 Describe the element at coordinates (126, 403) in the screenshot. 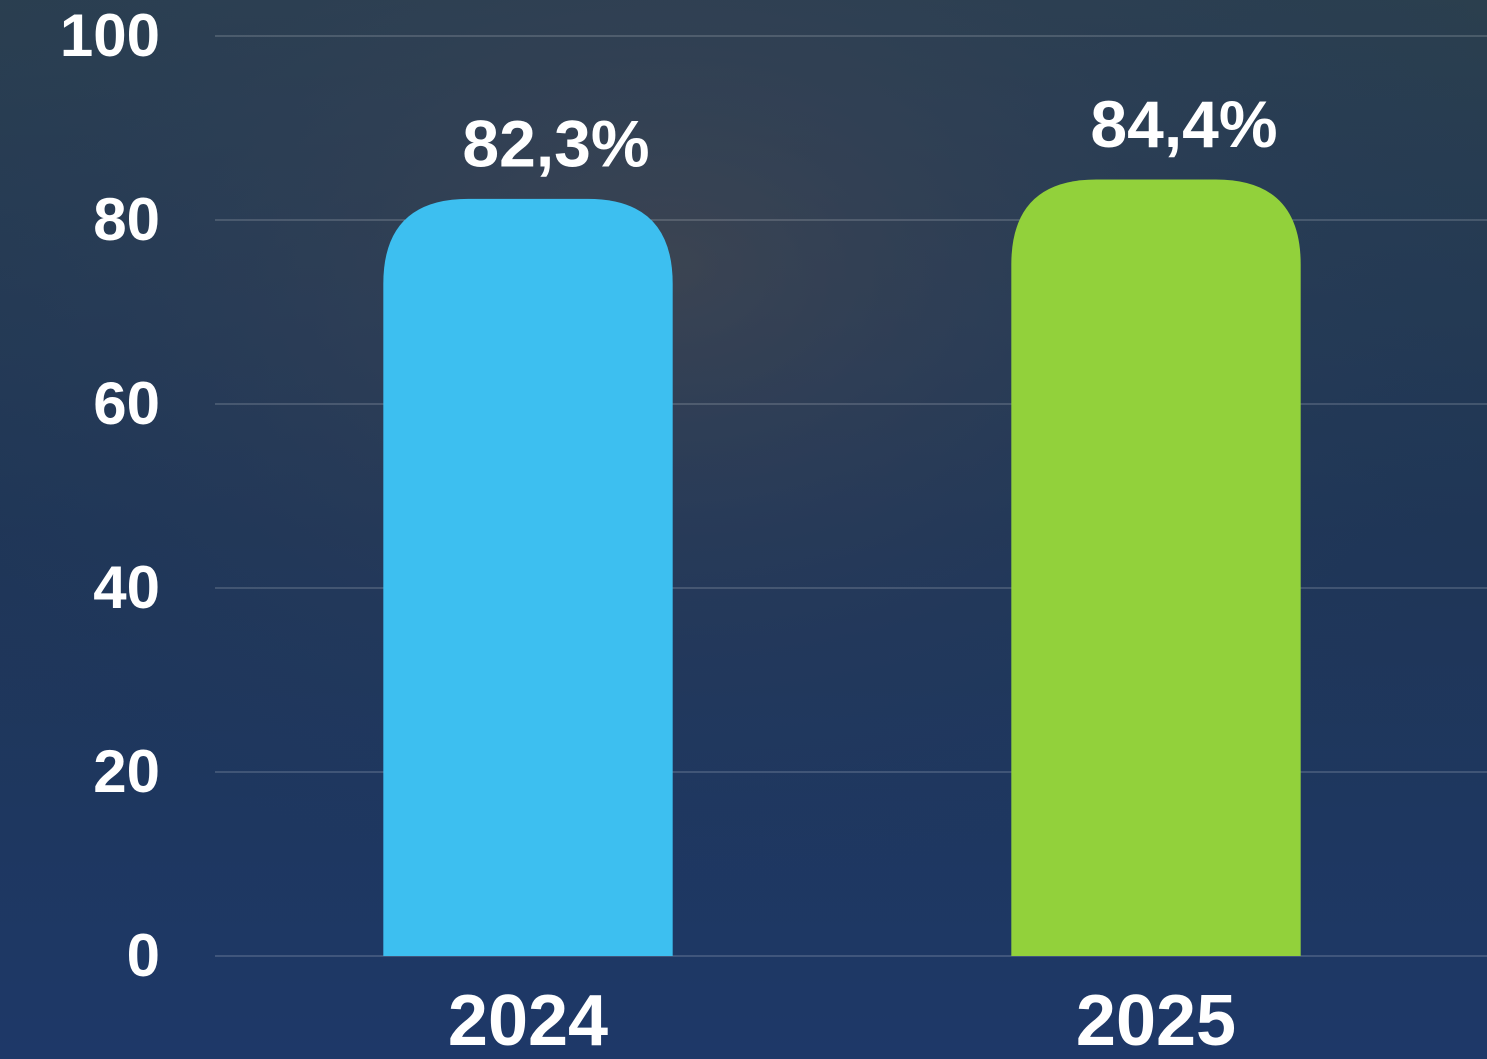

I see `y-tick-label: 60` at that location.